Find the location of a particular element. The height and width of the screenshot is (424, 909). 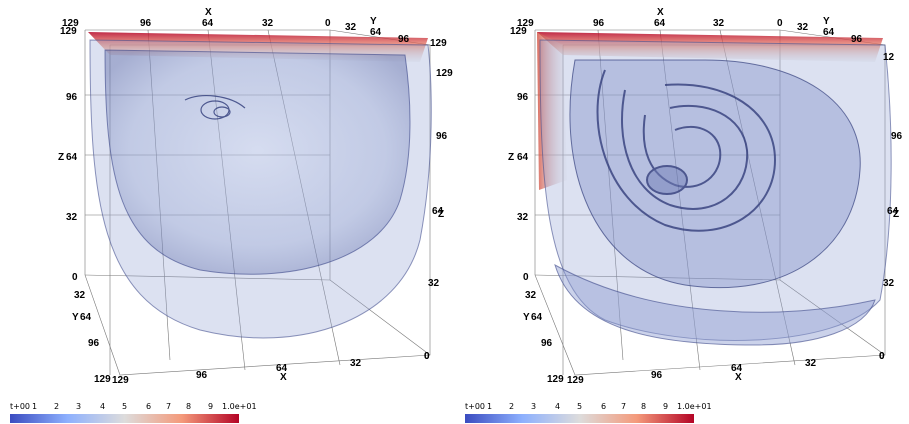

colorbar-right is located at coordinates (579, 418).